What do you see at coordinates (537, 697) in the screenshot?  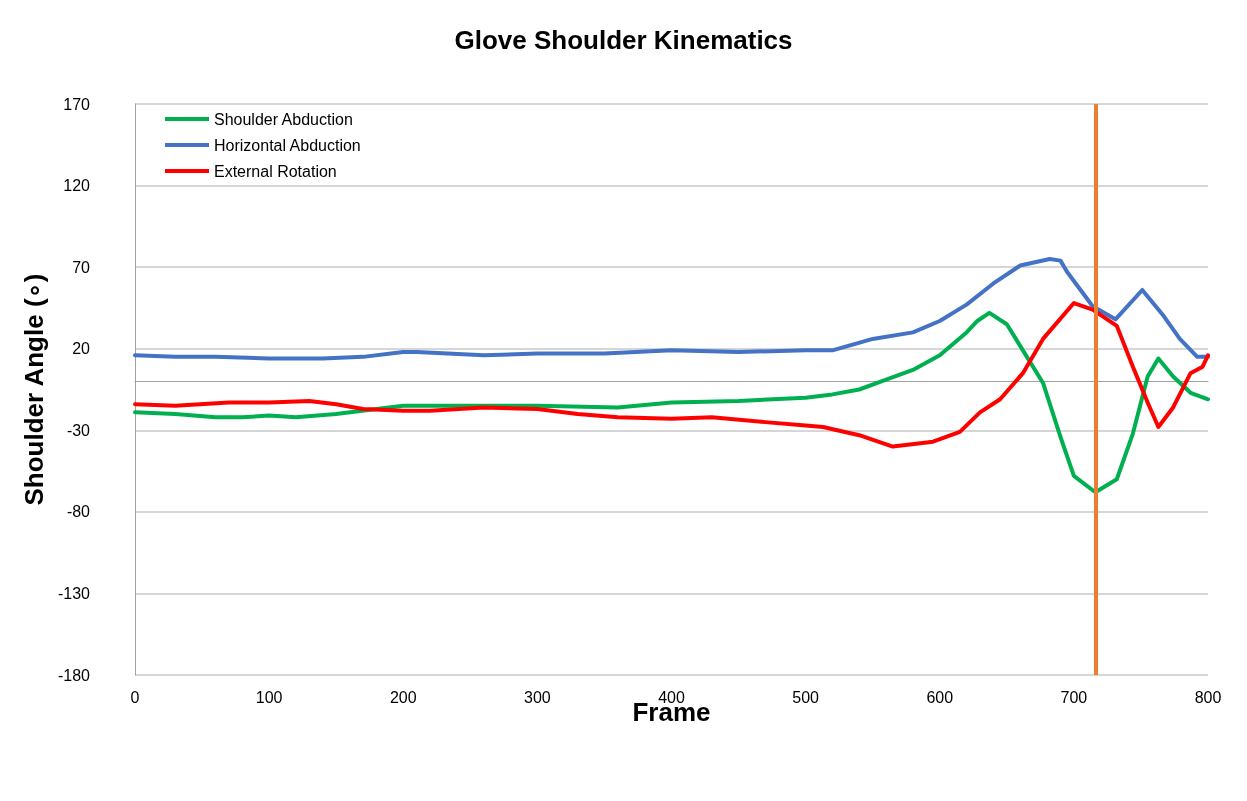 I see `x-tick-label: 300` at bounding box center [537, 697].